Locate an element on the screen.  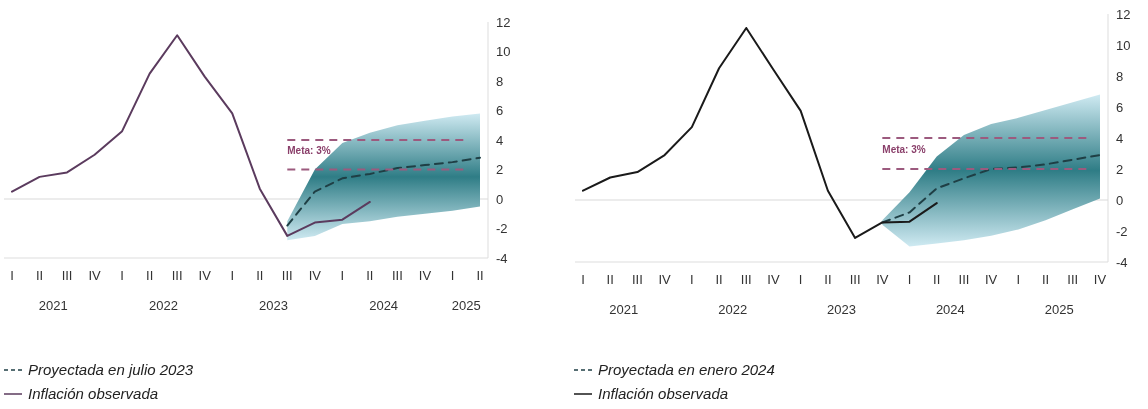
legend-label: Proyectada en julio 2023 is located at coordinates (111, 370).